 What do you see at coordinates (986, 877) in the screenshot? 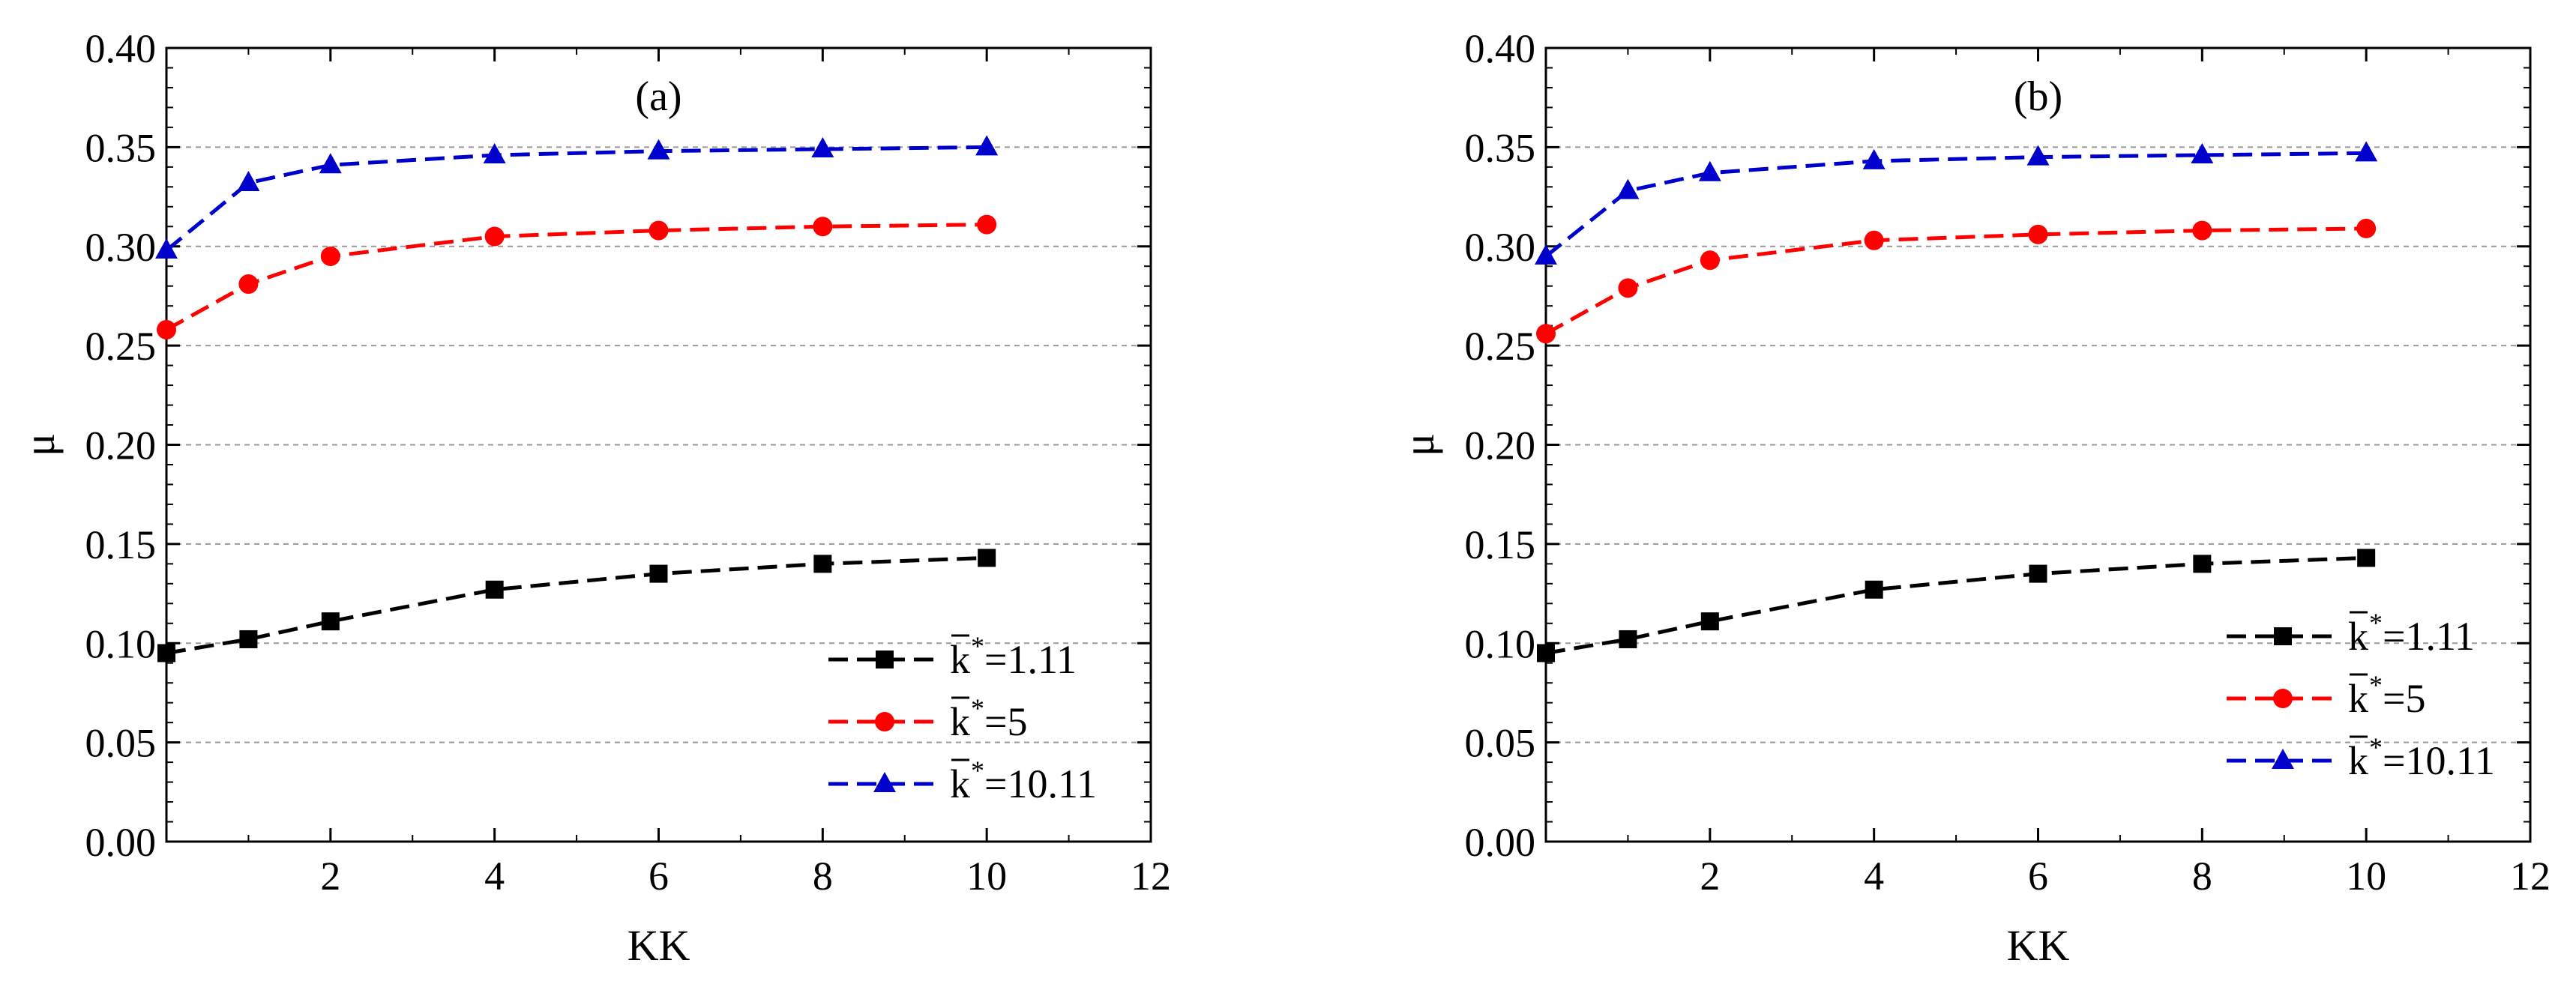
I see `x-tick-label: 10` at bounding box center [986, 877].